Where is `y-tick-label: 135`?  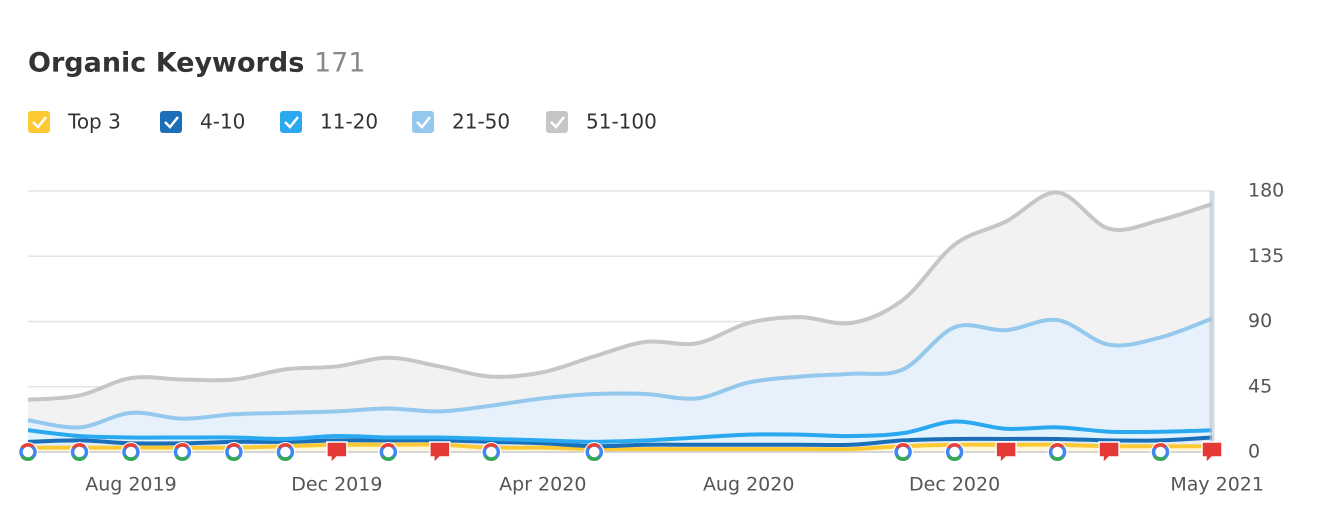
y-tick-label: 135 is located at coordinates (1266, 256).